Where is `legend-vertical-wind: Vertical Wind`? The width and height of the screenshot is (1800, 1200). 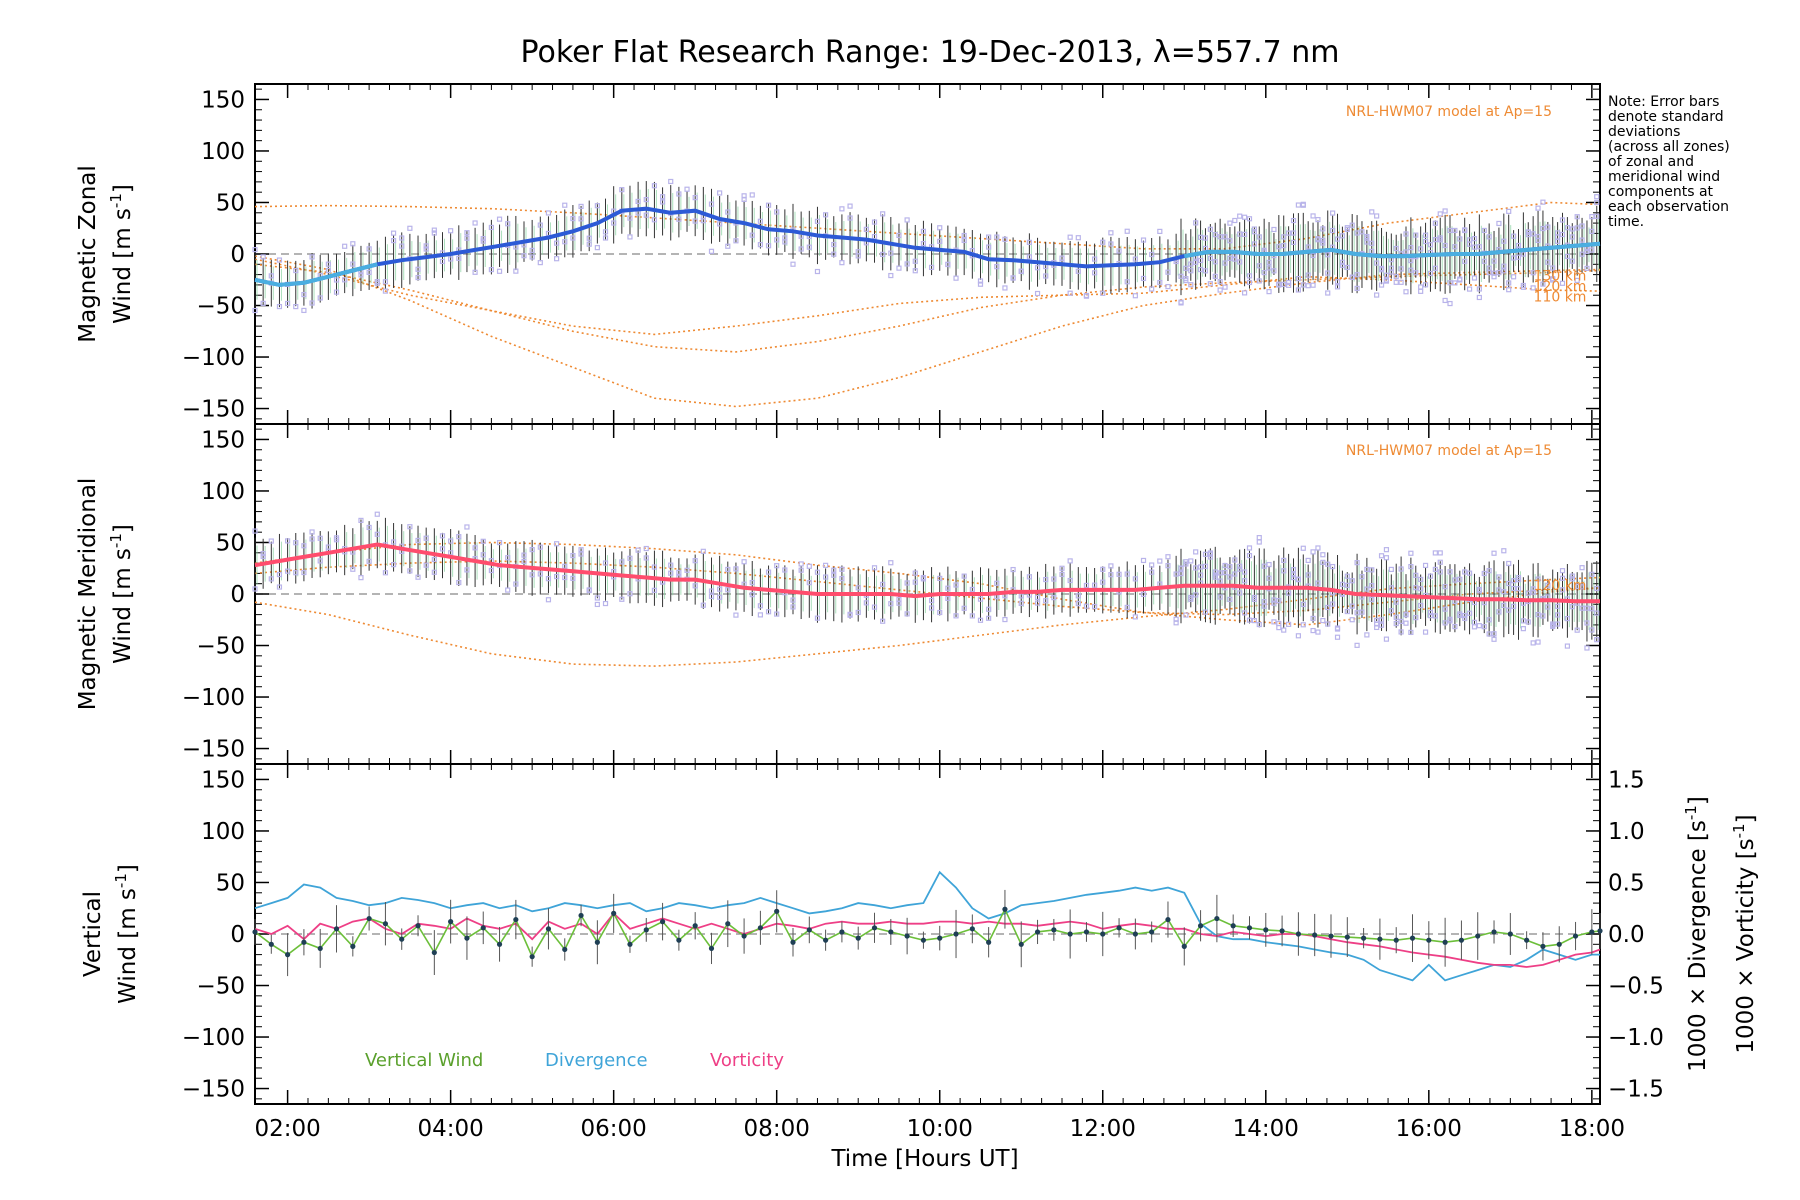 legend-vertical-wind: Vertical Wind is located at coordinates (424, 1060).